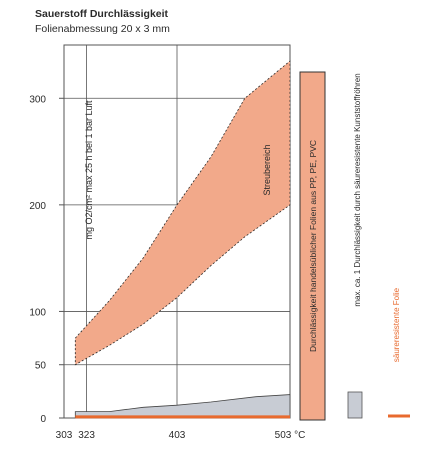 The image size is (422, 450). I want to click on chart-subtitle: Folienabmessung 20 x 3 mm, so click(102, 29).